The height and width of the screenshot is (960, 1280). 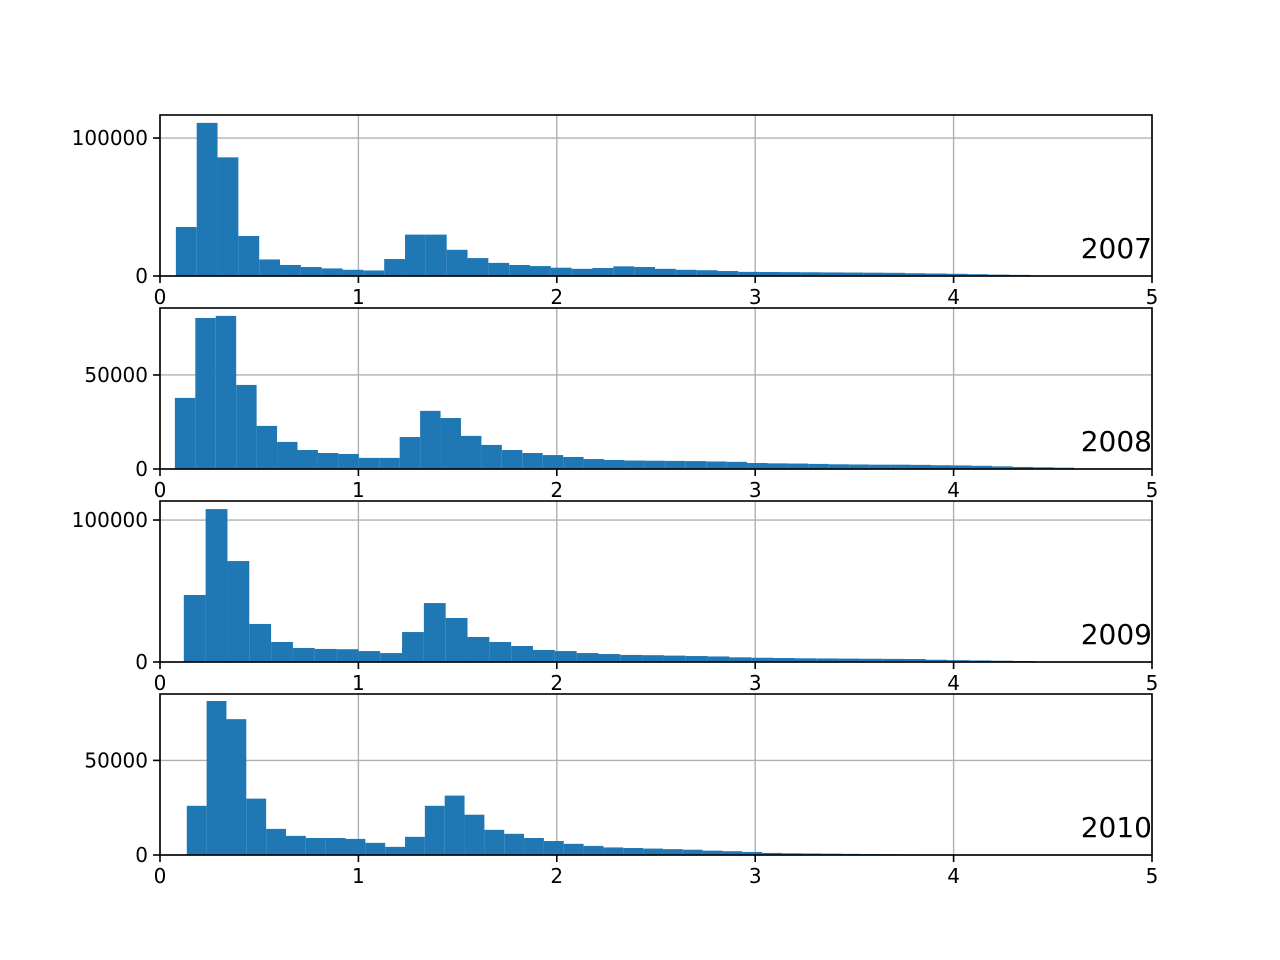 I want to click on x-tick-label: 2, so click(x=556, y=490).